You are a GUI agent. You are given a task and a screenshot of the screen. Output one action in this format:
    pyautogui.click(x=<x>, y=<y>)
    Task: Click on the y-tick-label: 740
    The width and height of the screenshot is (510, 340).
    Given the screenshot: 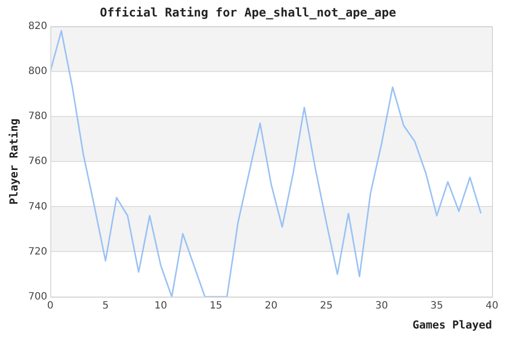 What is the action you would take?
    pyautogui.click(x=38, y=206)
    